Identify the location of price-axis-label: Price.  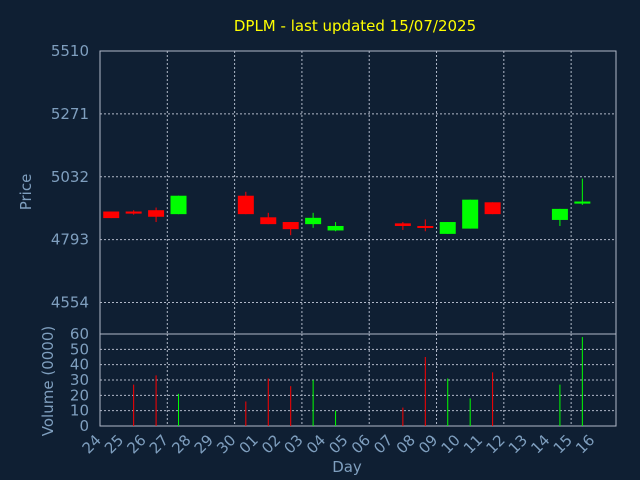
(26, 192).